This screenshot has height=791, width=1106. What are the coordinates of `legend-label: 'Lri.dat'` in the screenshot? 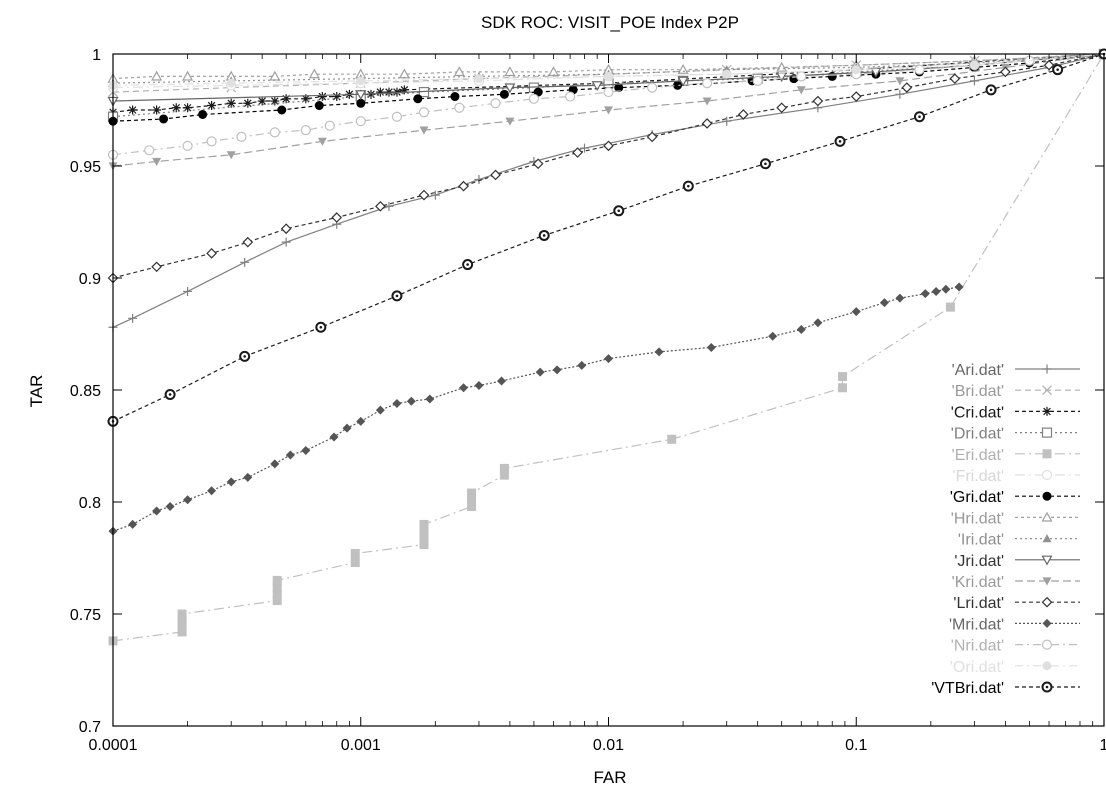 It's located at (978, 603).